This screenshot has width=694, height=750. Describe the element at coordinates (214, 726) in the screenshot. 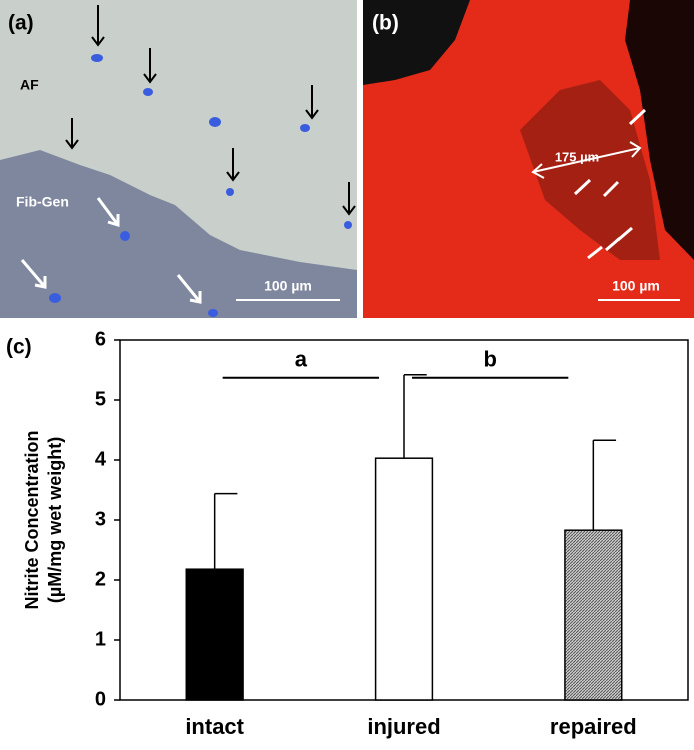

I see `x-tick-label: intact` at that location.